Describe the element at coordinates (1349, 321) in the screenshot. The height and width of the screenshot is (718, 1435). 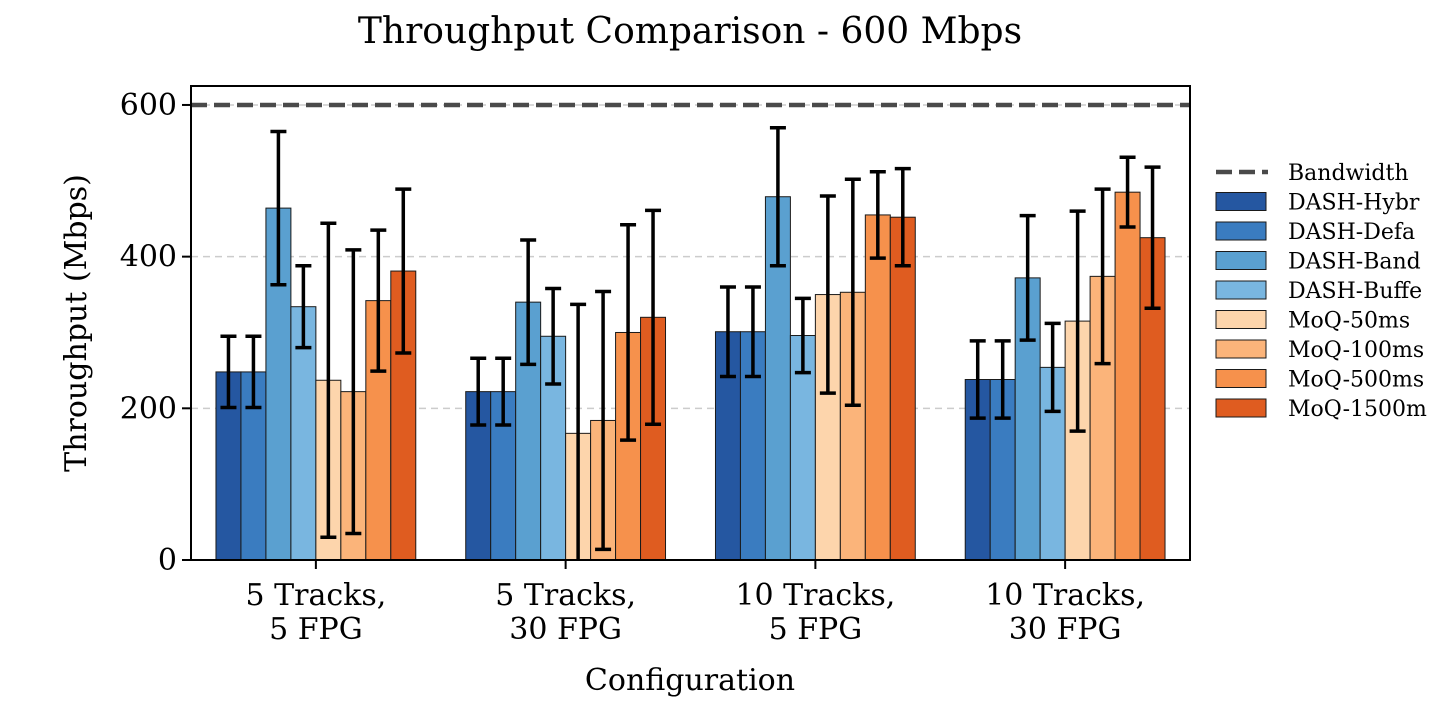
I see `legend-label: MoQ-50ms` at that location.